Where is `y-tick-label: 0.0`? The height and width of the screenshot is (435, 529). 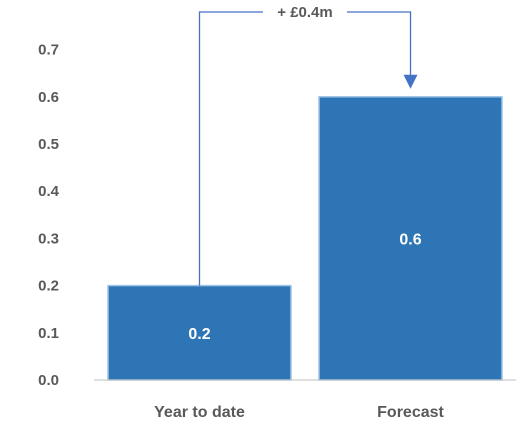
y-tick-label: 0.0 is located at coordinates (48, 380).